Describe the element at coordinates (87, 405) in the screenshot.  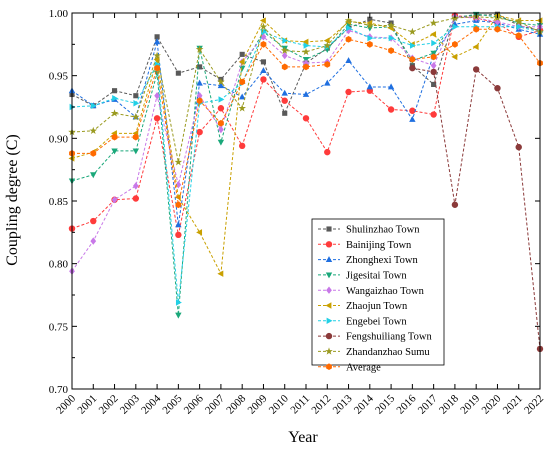
I see `x-tick-label: 2001` at that location.